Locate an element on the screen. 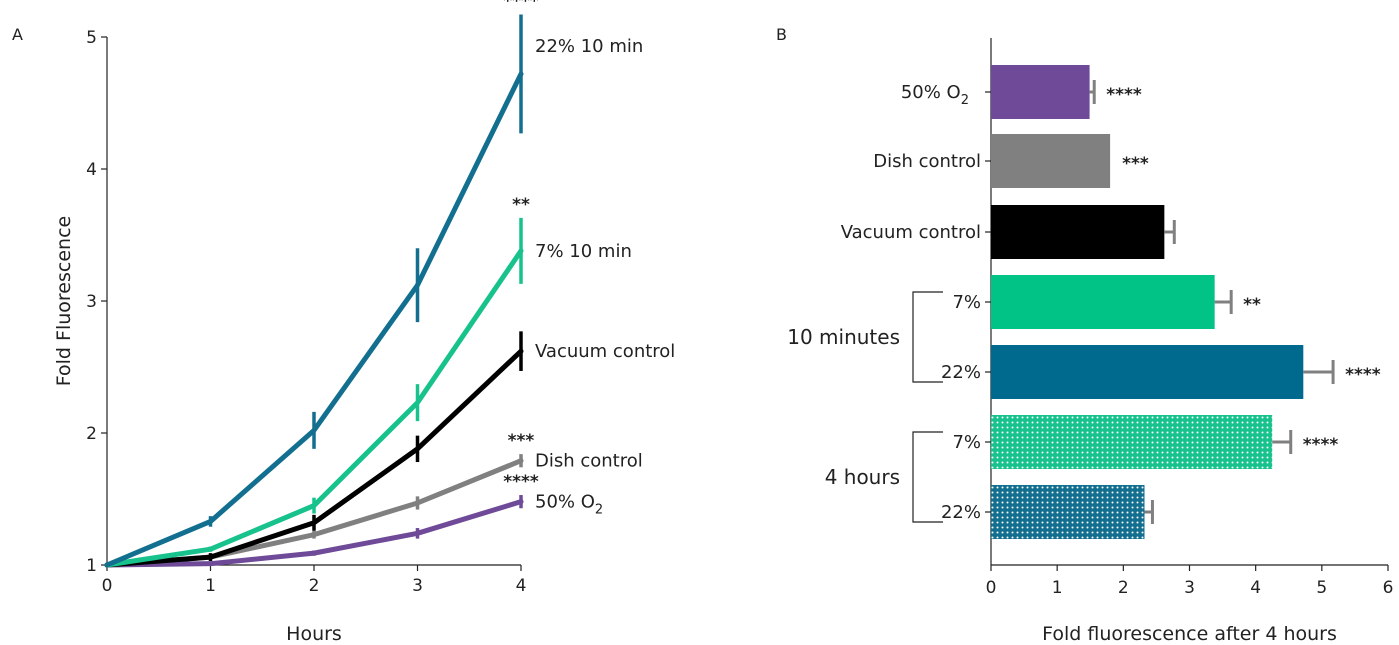 This screenshot has height=645, width=1399. x-tick-label: 6 is located at coordinates (1388, 588).